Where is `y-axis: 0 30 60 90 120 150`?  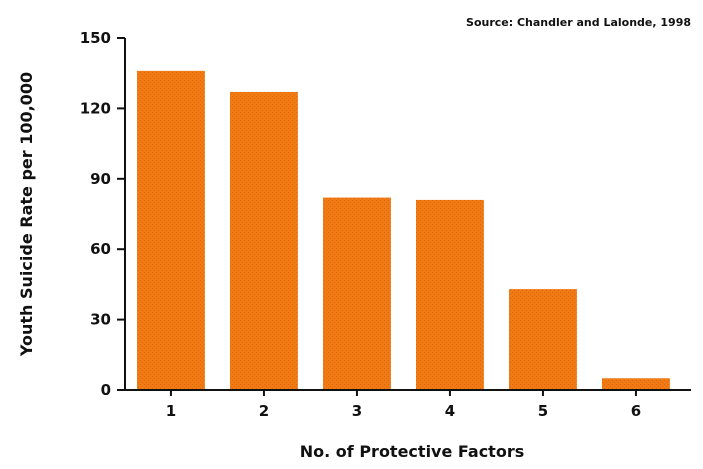 y-axis: 0 30 60 90 120 150 is located at coordinates (103, 214).